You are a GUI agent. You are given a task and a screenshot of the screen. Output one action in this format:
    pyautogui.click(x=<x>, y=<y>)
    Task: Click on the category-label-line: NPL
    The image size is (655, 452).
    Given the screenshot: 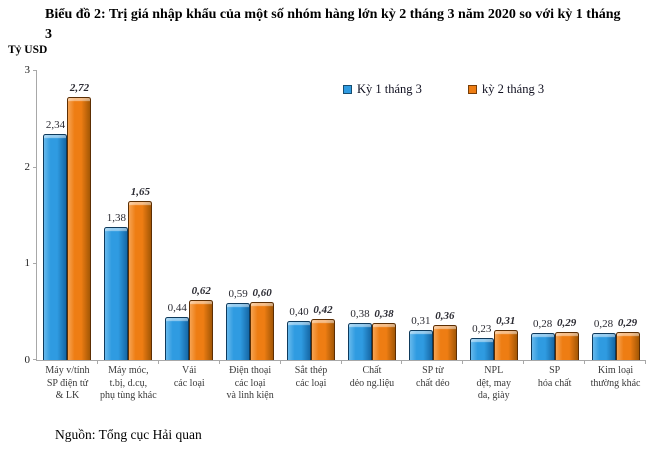 What is the action you would take?
    pyautogui.click(x=494, y=370)
    